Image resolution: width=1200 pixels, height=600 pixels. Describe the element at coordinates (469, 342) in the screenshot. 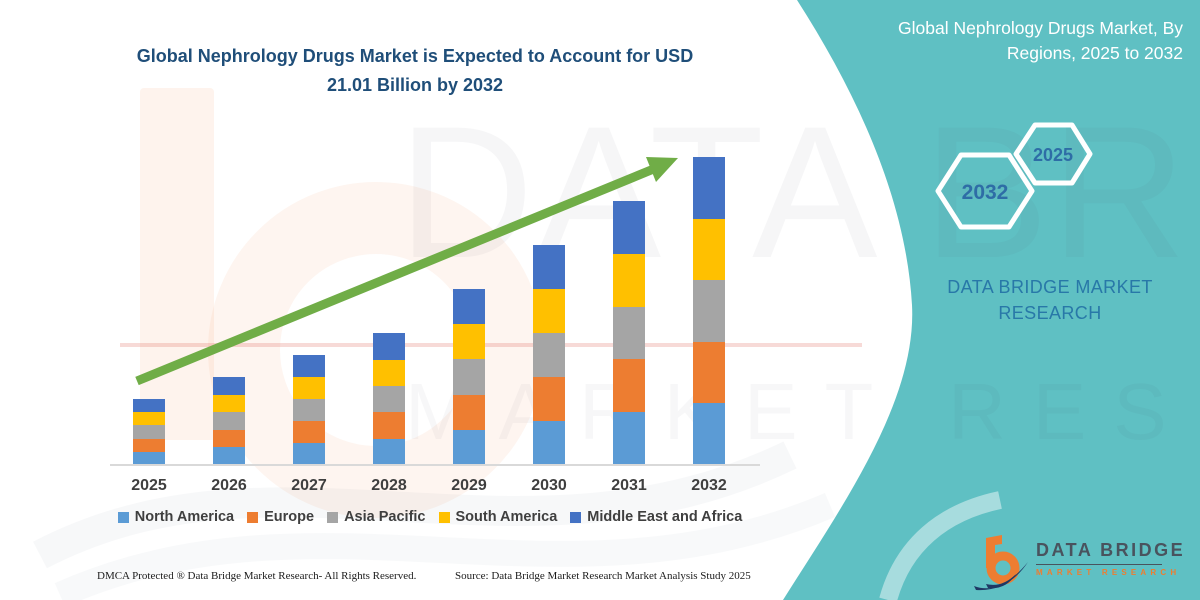

I see `bar-segment-2029-south-america` at that location.